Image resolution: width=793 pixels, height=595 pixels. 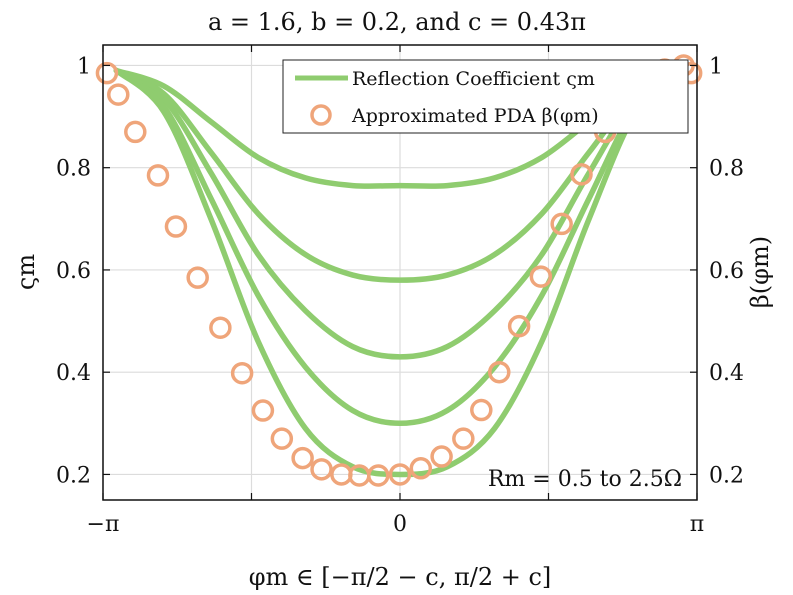 What do you see at coordinates (697, 524) in the screenshot?
I see `x-tick-label: π` at bounding box center [697, 524].